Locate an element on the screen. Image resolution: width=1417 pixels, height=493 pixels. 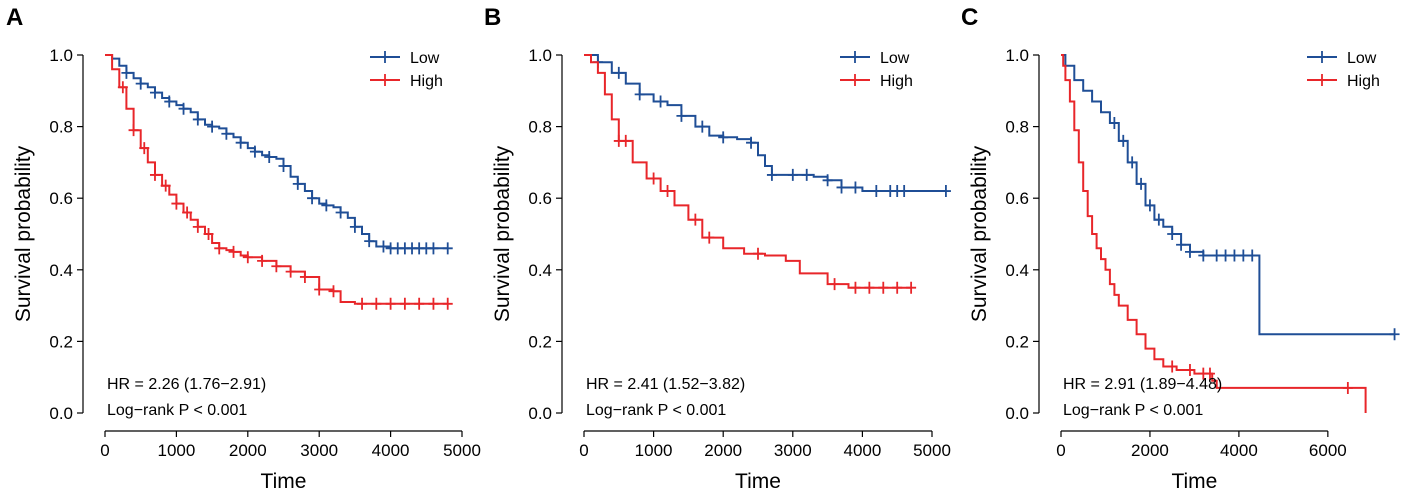
legend-label-high: High is located at coordinates (426, 81).